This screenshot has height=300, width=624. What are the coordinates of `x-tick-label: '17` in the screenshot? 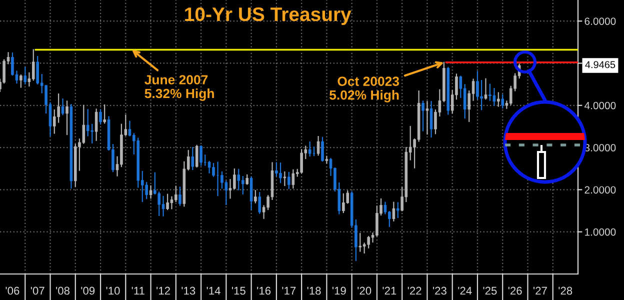 It's located at (289, 290).